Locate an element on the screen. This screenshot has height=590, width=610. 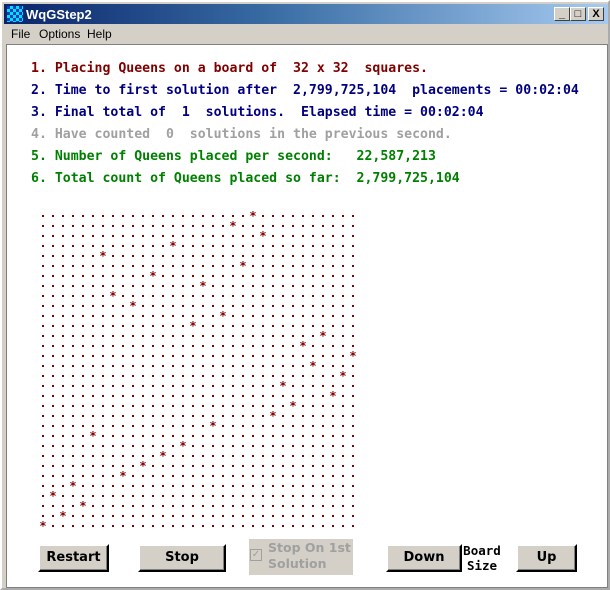
menu-options: Options is located at coordinates (60, 34).